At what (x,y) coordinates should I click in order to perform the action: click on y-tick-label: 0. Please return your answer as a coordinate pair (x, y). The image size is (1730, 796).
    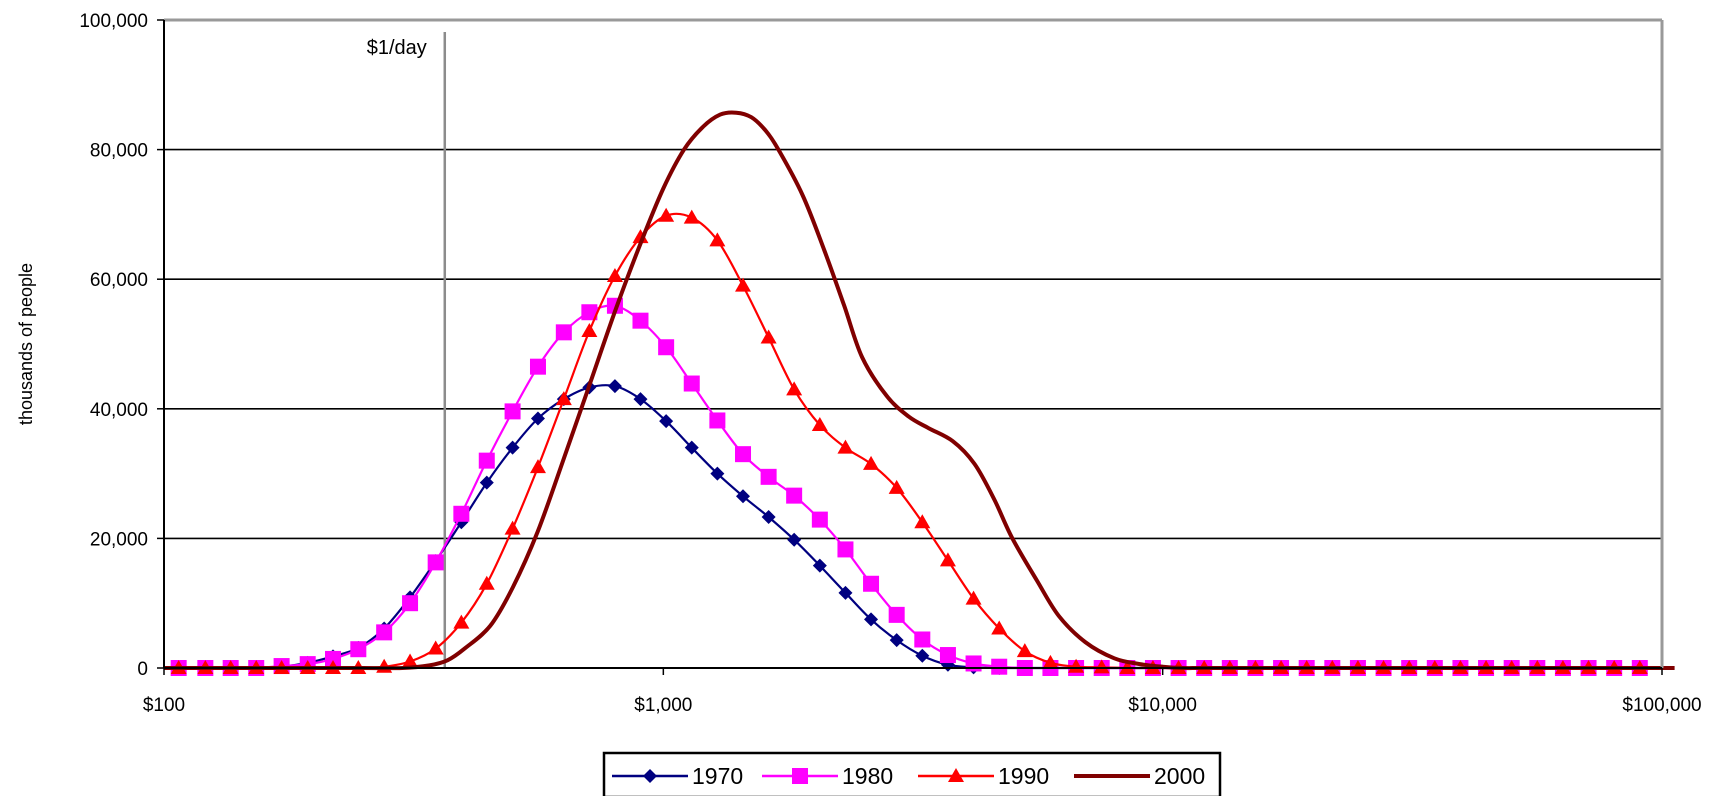
    Looking at the image, I should click on (142, 669).